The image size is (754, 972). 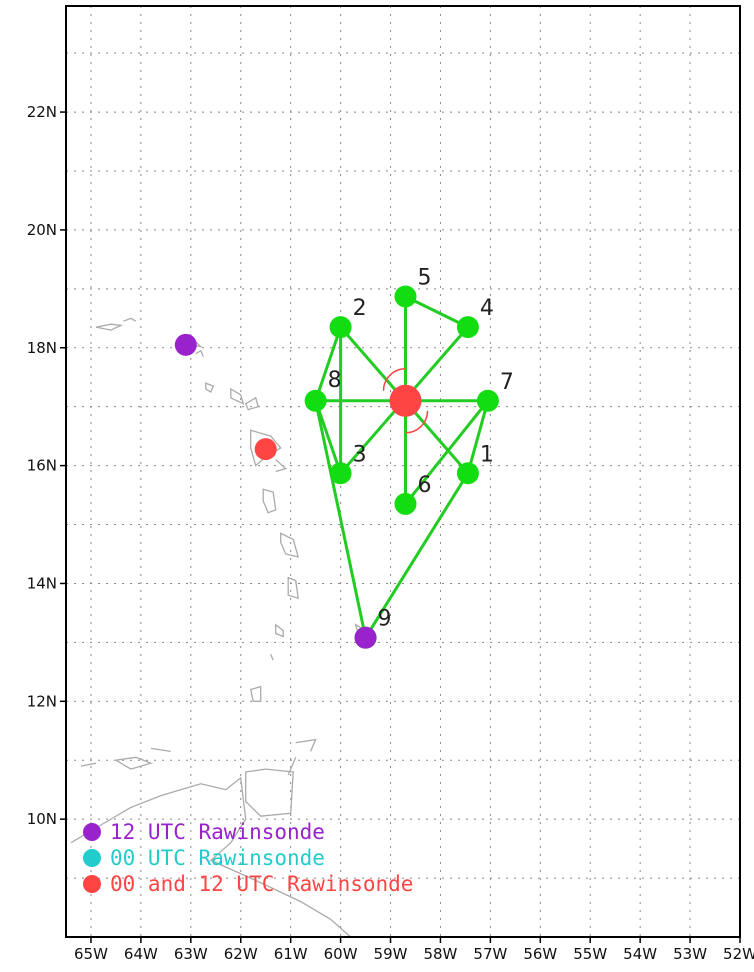 I want to click on legend-label: 00 and 12 UTC Rawinsonde, so click(x=261, y=884).